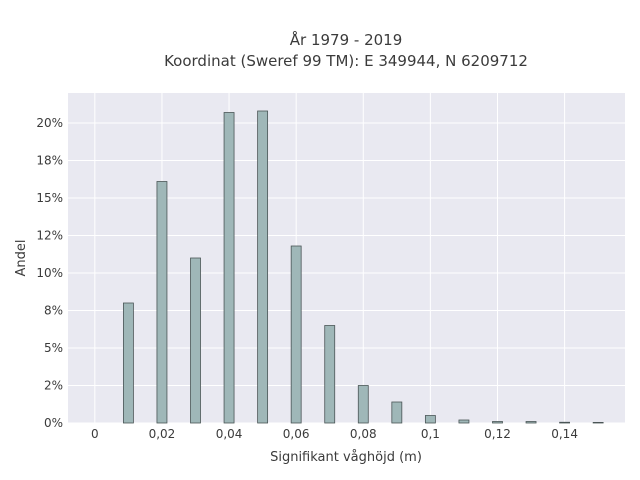 The height and width of the screenshot is (480, 640). Describe the element at coordinates (229, 434) in the screenshot. I see `x-tick-label: 0,04` at that location.